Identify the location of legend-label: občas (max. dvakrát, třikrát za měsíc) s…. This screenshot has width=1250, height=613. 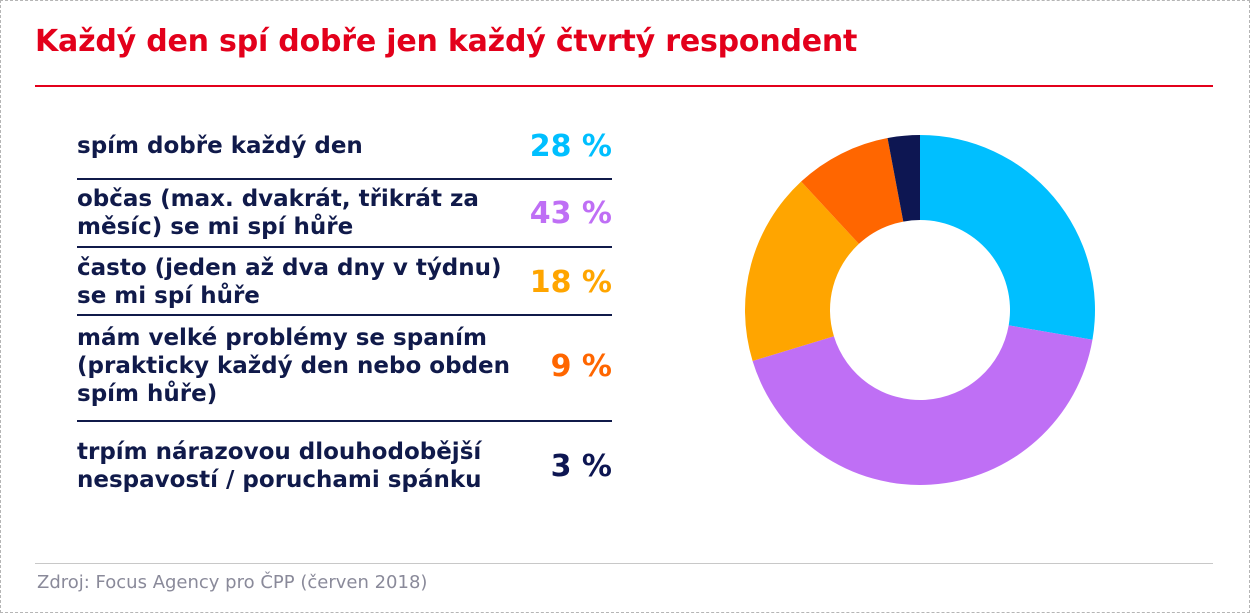
(278, 213).